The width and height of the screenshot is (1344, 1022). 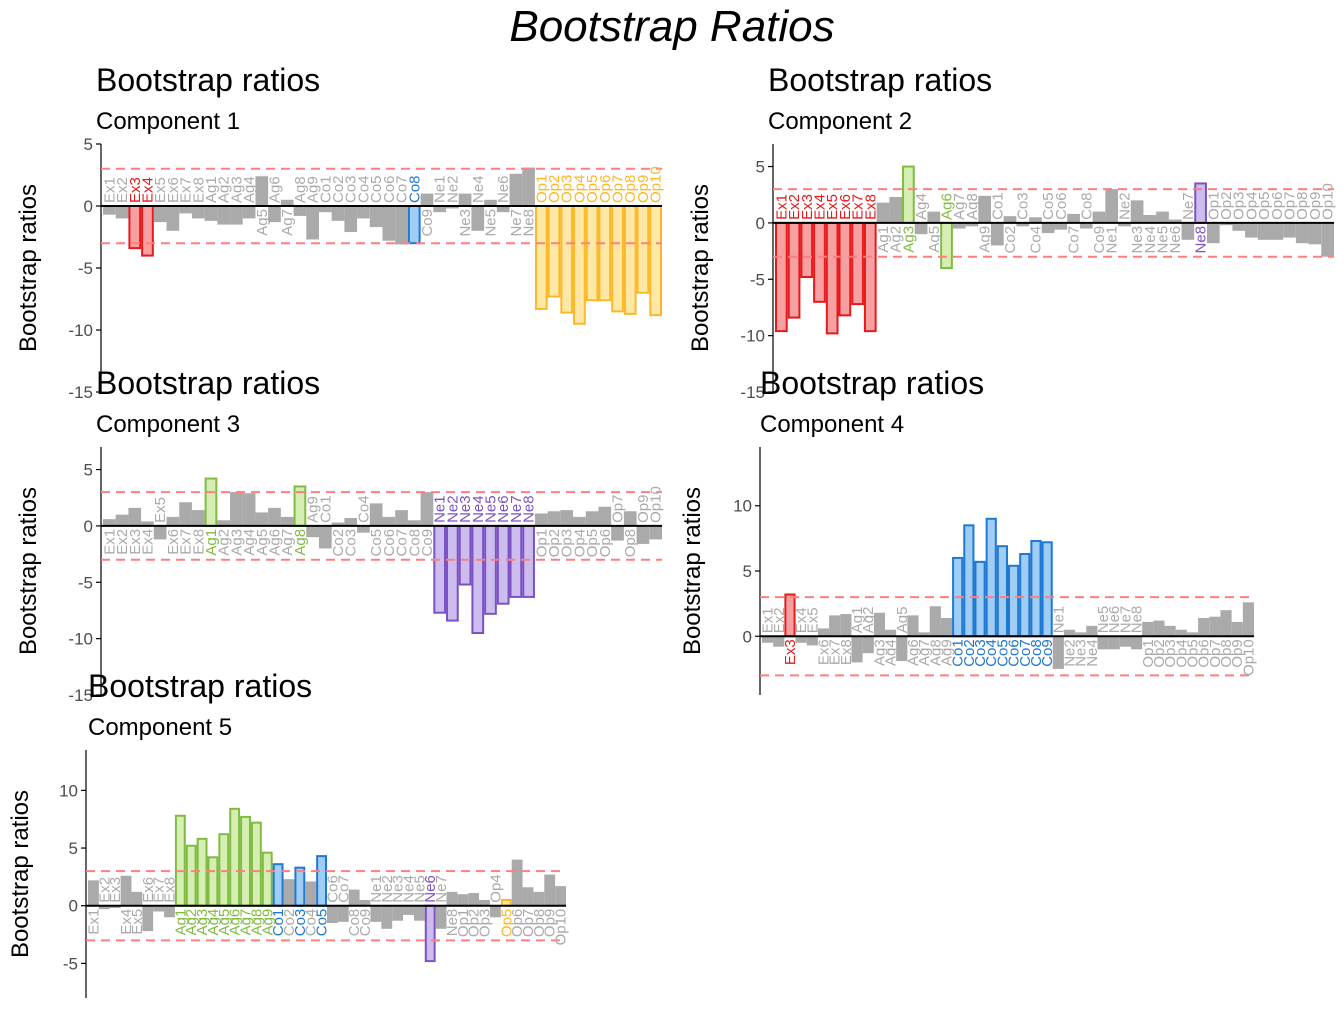 I want to click on bar-label-op9: Op9, so click(x=1315, y=206).